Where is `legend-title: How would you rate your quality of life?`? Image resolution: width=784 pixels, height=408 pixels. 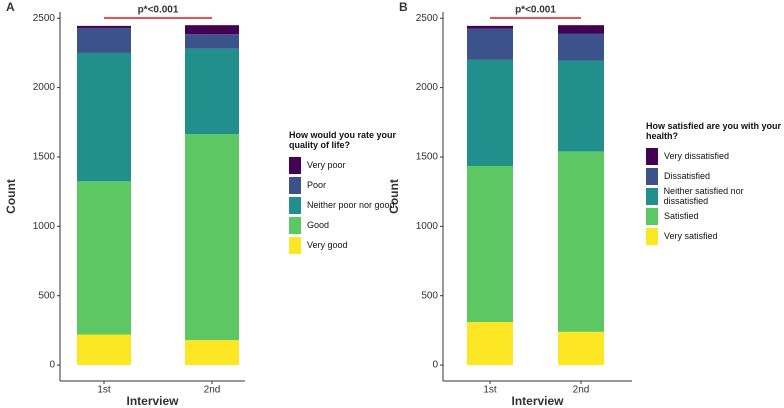 legend-title: How would you rate your quality of life? is located at coordinates (343, 140).